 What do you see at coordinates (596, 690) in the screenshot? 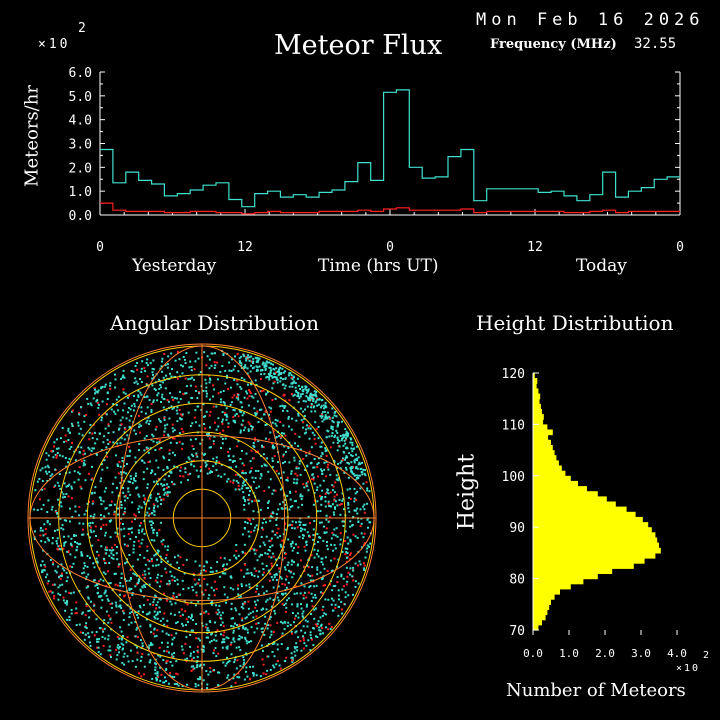
I see `height-count-axis-label: Number of Meteors` at bounding box center [596, 690].